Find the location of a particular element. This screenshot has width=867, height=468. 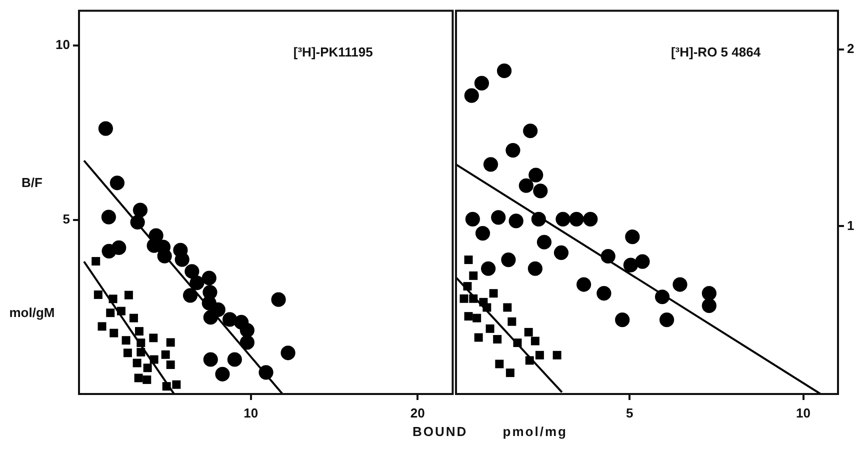

text: [³H]-PK11195 is located at coordinates (333, 52).